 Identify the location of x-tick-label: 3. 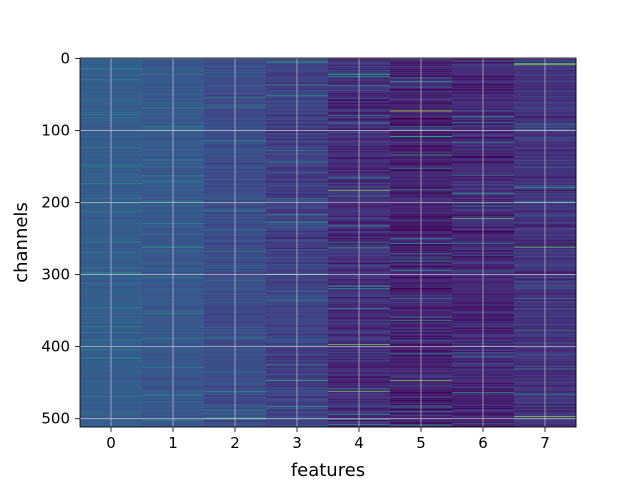
(297, 443).